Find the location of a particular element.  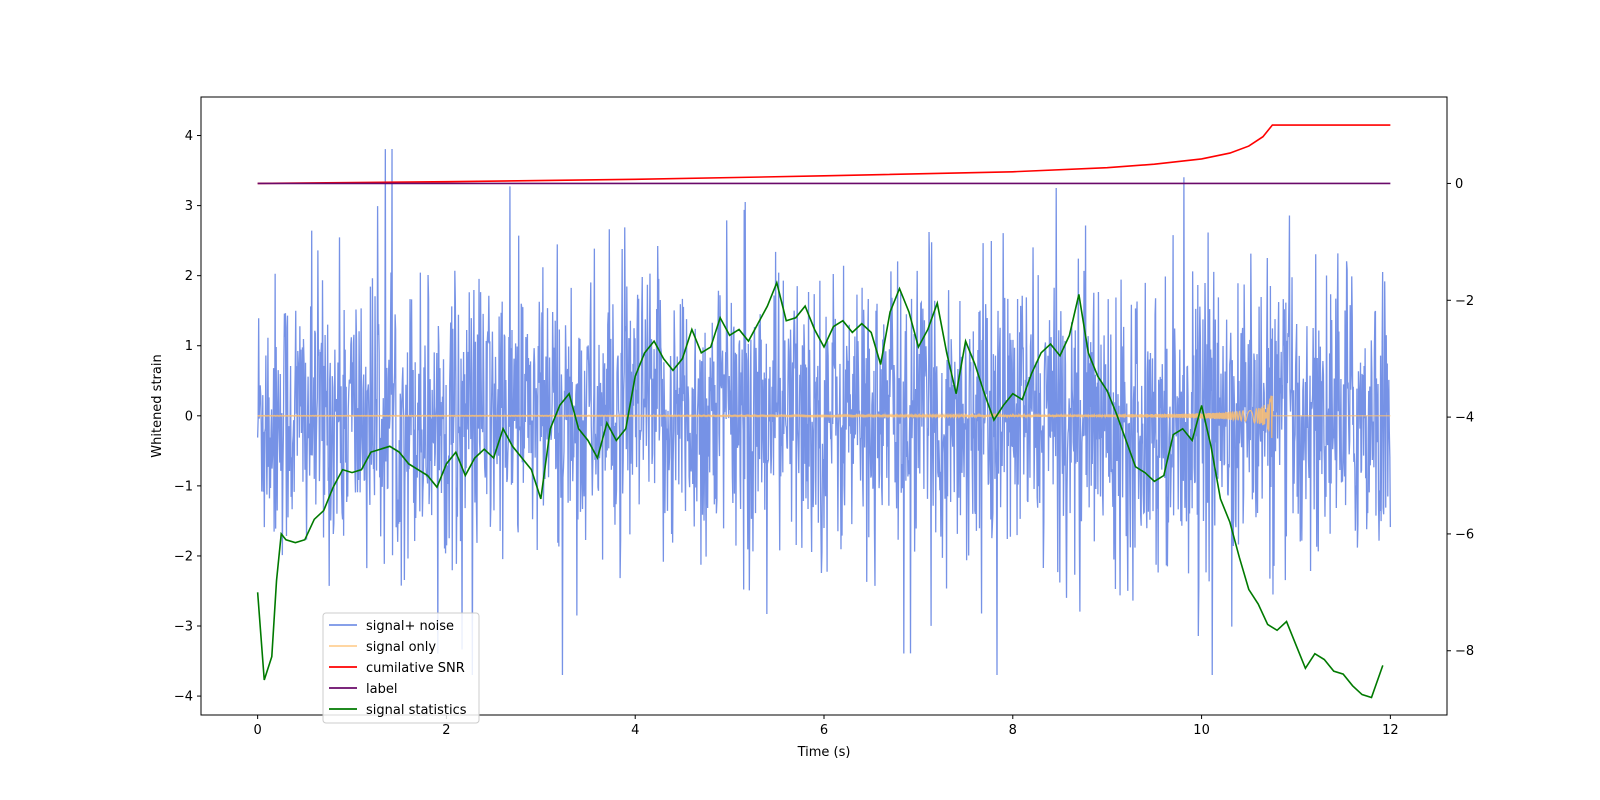

series-line-cumilative-snr is located at coordinates (824, 154).